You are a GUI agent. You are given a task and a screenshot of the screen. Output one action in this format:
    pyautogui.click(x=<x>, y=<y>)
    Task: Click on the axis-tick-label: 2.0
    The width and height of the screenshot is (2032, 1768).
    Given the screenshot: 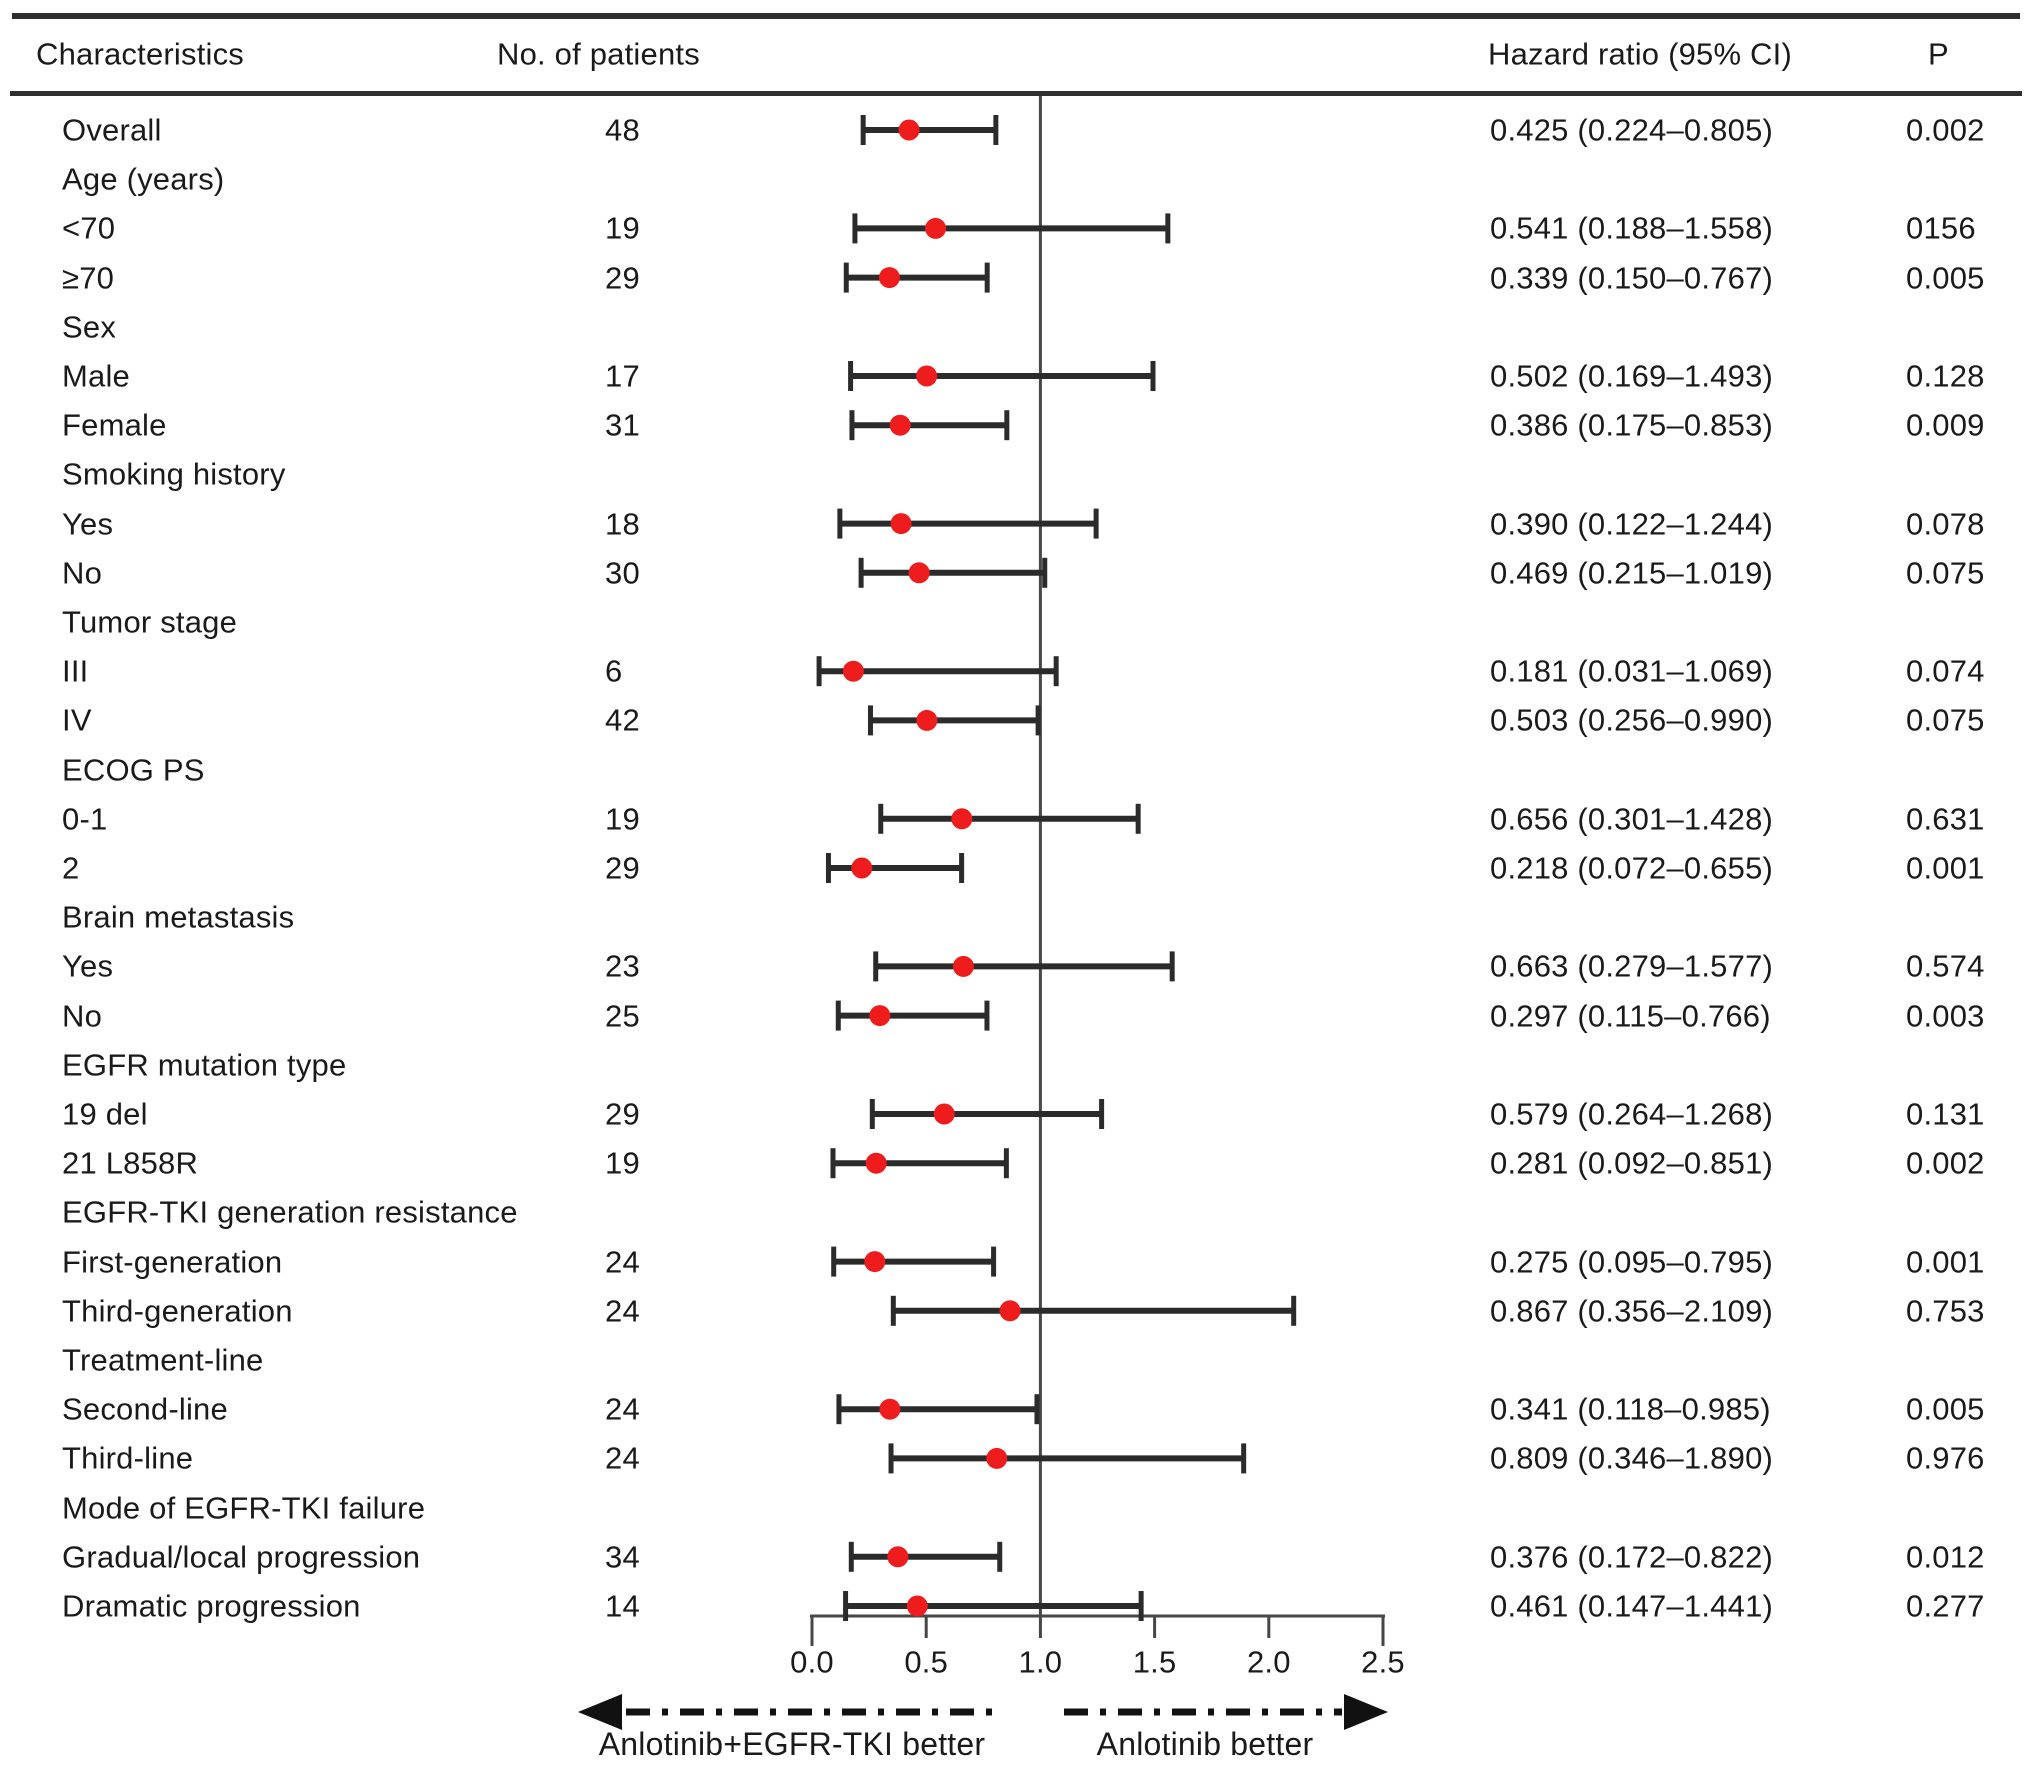 What is the action you would take?
    pyautogui.click(x=1268, y=1662)
    